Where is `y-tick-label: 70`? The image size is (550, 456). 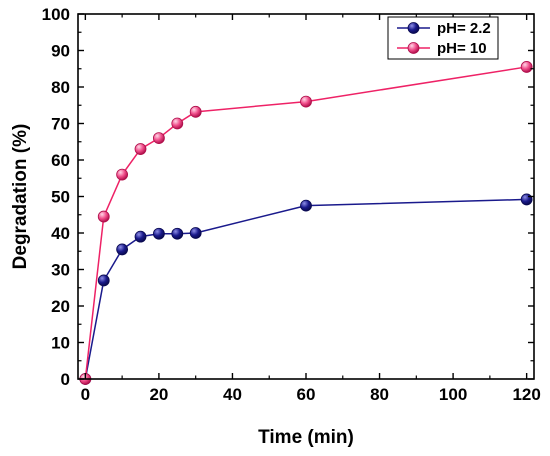 y-tick-label: 70 is located at coordinates (60, 124).